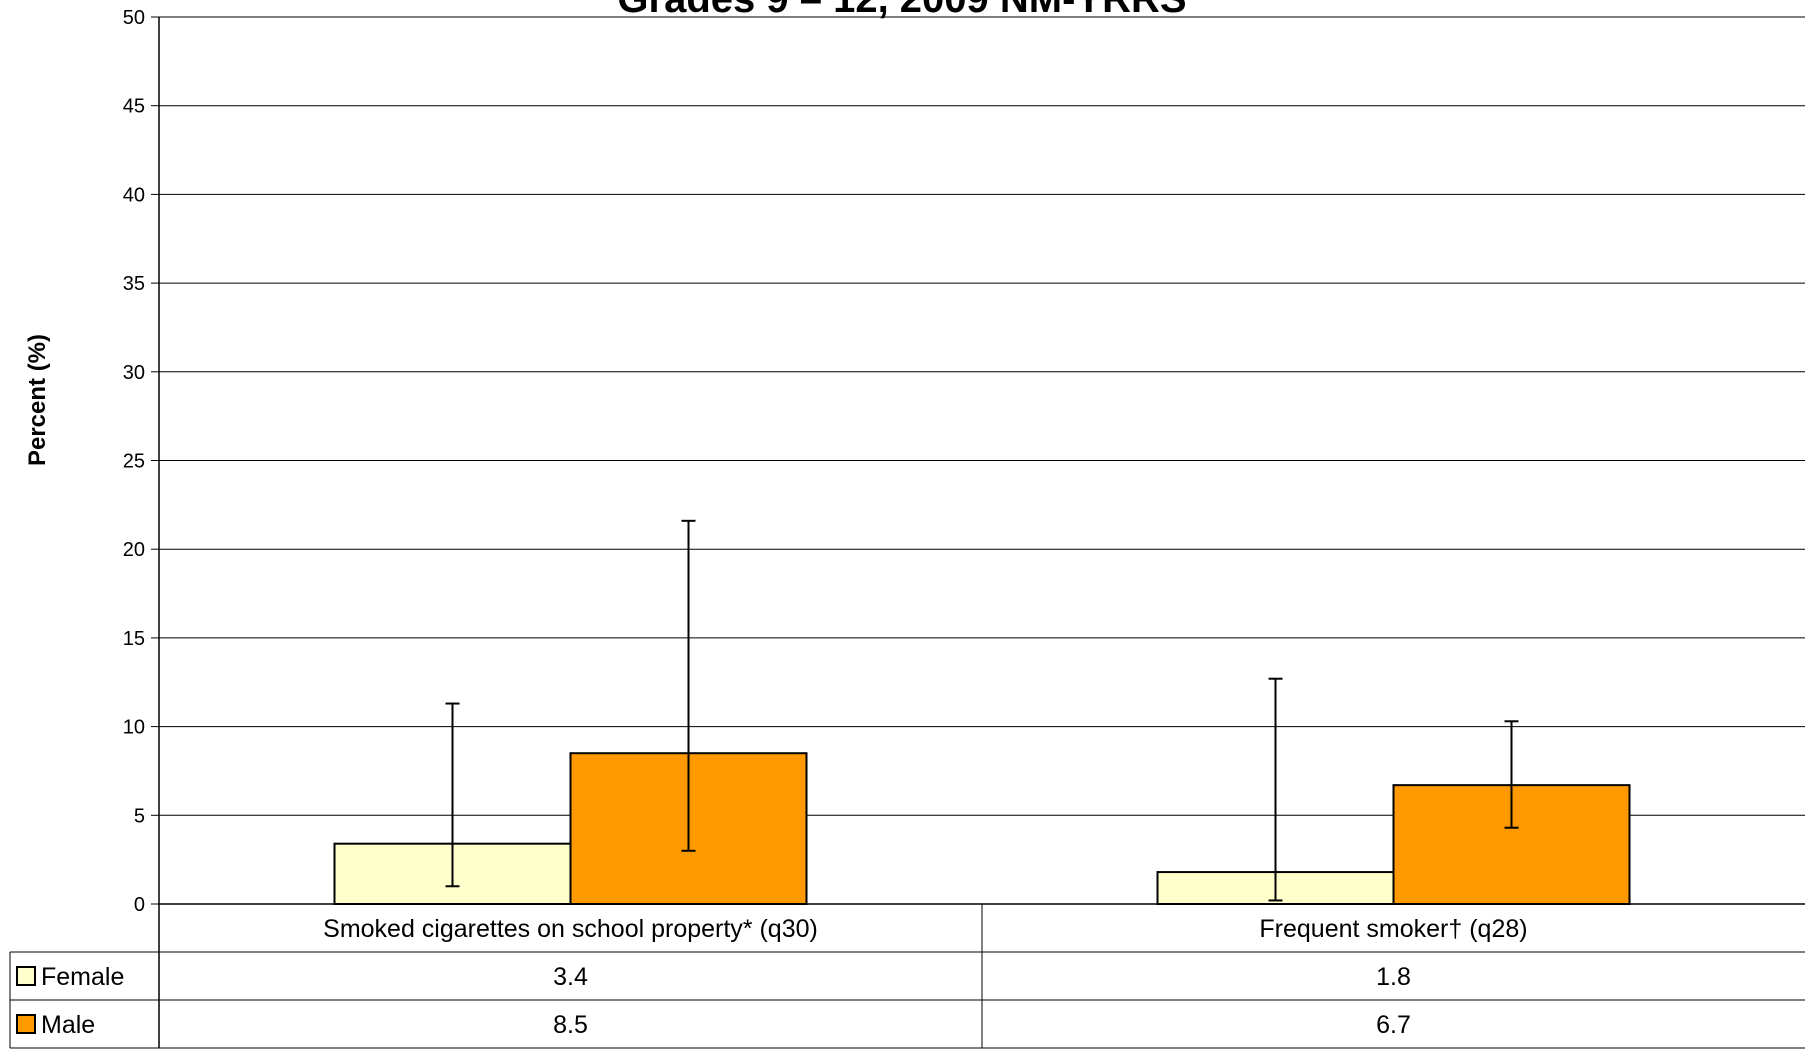 This screenshot has height=1054, width=1805. What do you see at coordinates (1393, 977) in the screenshot?
I see `table-cell-value: 1.8` at bounding box center [1393, 977].